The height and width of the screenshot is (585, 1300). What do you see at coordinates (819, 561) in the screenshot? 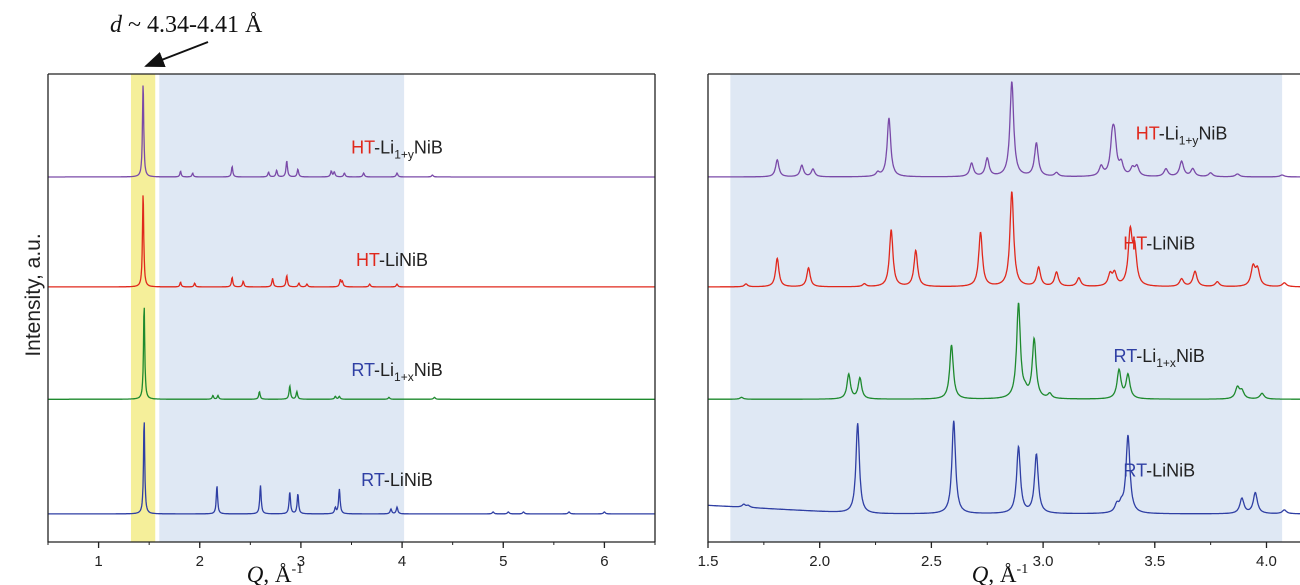
I see `x-tick-label: 2.0` at bounding box center [819, 561].